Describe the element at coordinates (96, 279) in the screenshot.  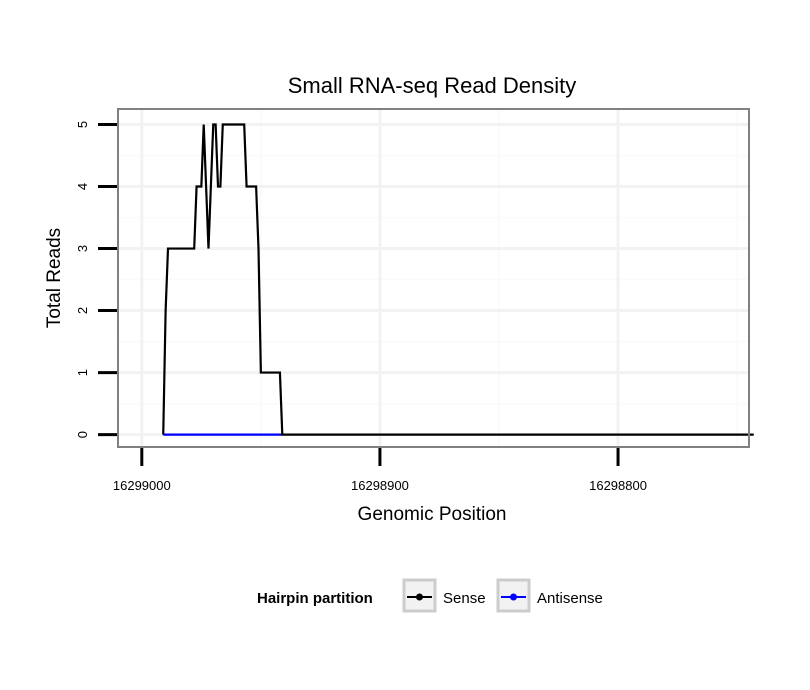
I see `y-axis-ticks: 0 1 2 3 4 5` at that location.